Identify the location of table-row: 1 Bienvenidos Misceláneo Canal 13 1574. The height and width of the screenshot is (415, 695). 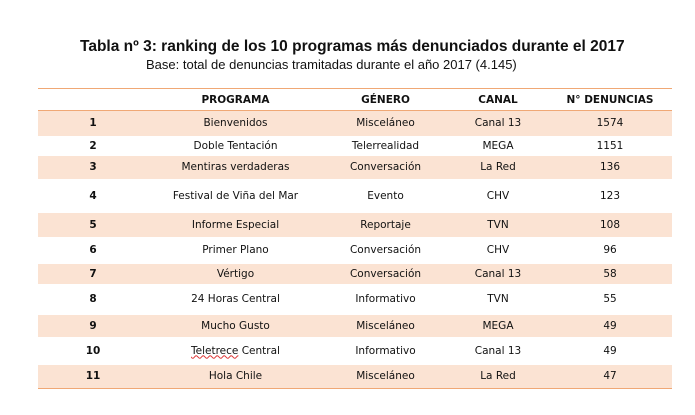
(355, 123).